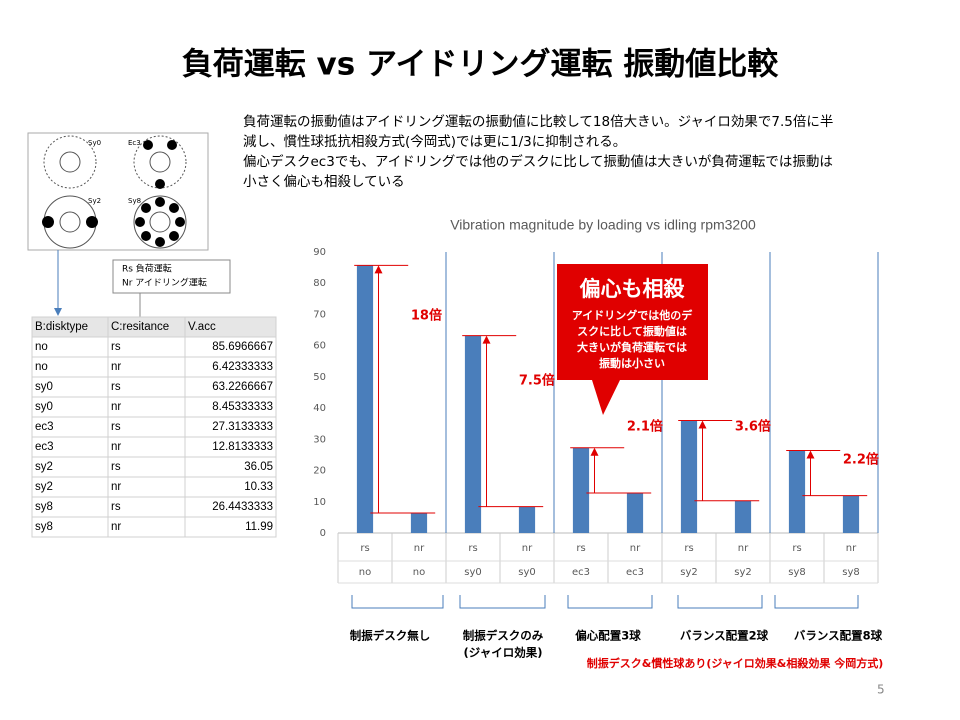 This screenshot has width=960, height=720. Describe the element at coordinates (632, 347) in the screenshot. I see `callout-text: 大きいが負荷運転では` at that location.